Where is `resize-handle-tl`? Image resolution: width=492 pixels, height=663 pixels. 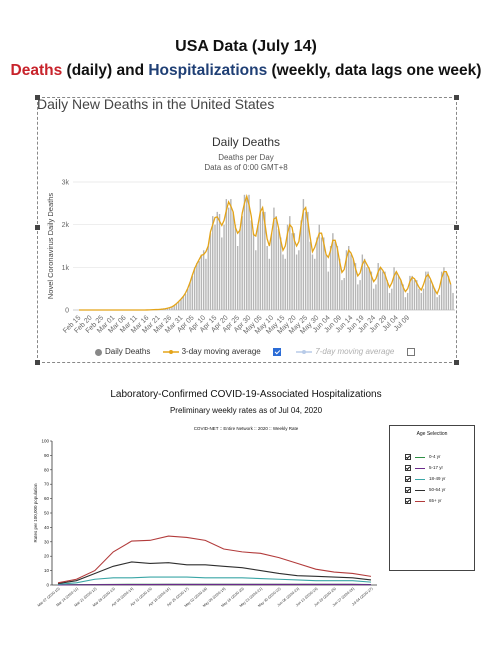 resize-handle-tl is located at coordinates (37, 97).